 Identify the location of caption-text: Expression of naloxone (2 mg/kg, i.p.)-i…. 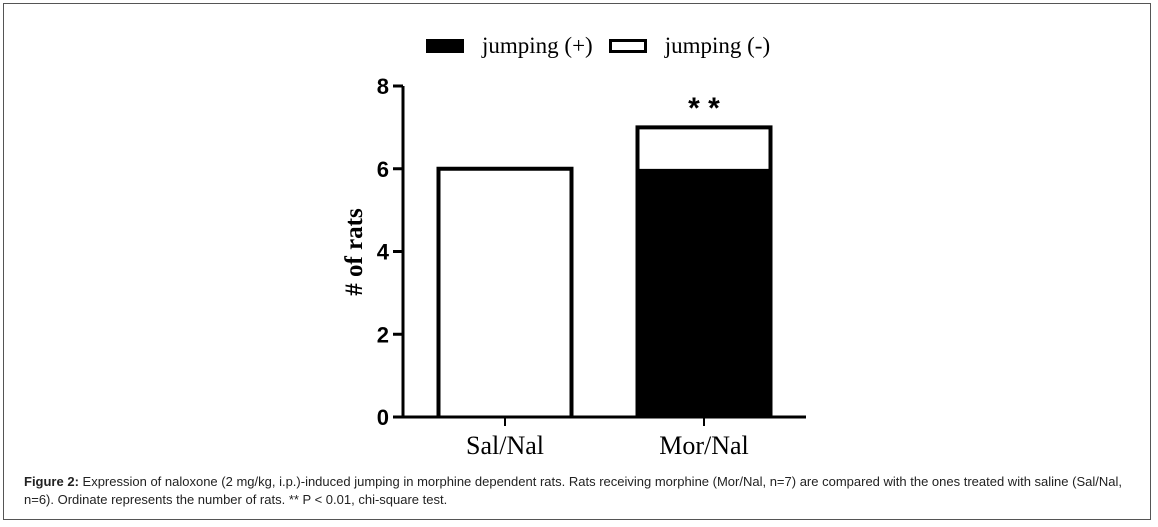
(573, 490).